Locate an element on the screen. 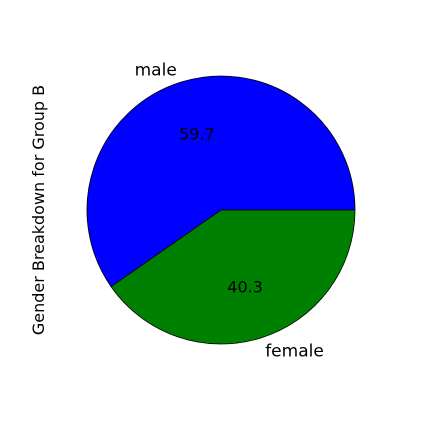 This screenshot has height=432, width=432. y-axis-label: Gender Breakdown for Group B is located at coordinates (38, 210).